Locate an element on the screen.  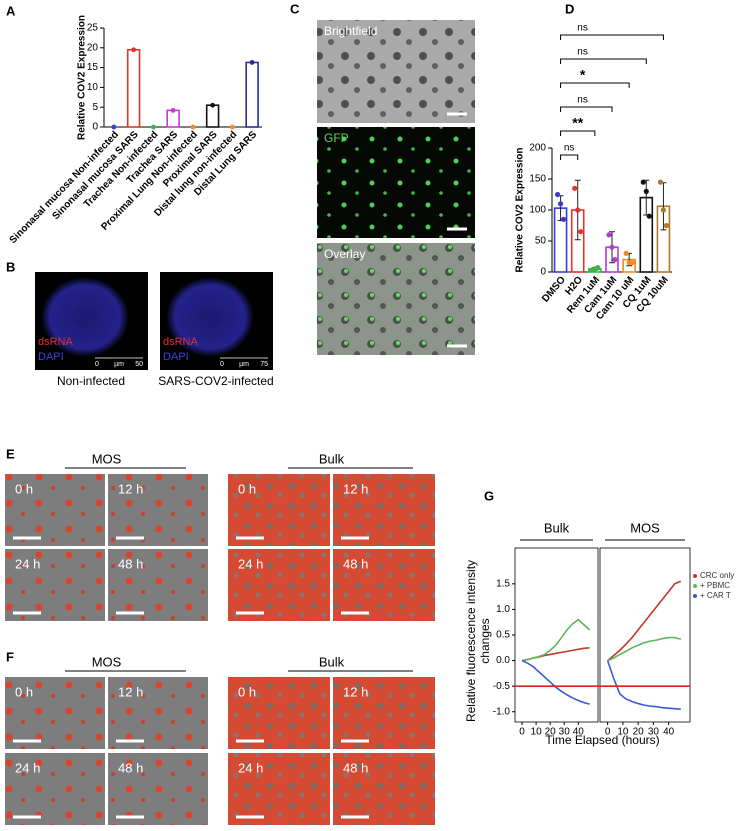
image-label: GFP is located at coordinates (336, 138).